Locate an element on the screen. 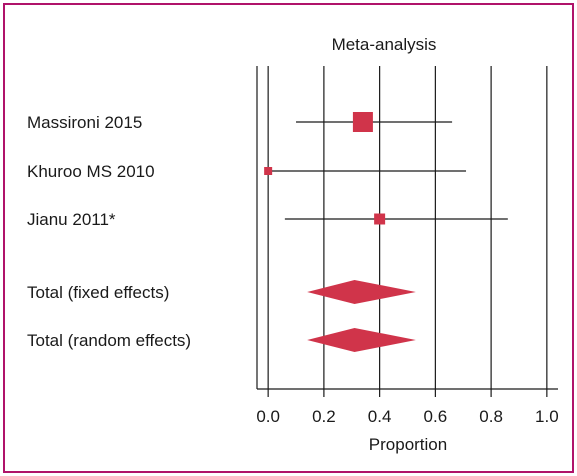 Image resolution: width=577 pixels, height=476 pixels. x-tick-label-3: 0.6 is located at coordinates (436, 416).